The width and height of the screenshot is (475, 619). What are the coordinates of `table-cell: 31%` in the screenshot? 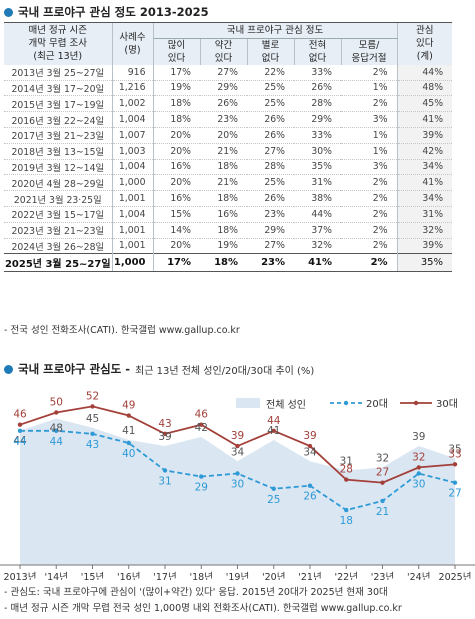 It's located at (317, 183).